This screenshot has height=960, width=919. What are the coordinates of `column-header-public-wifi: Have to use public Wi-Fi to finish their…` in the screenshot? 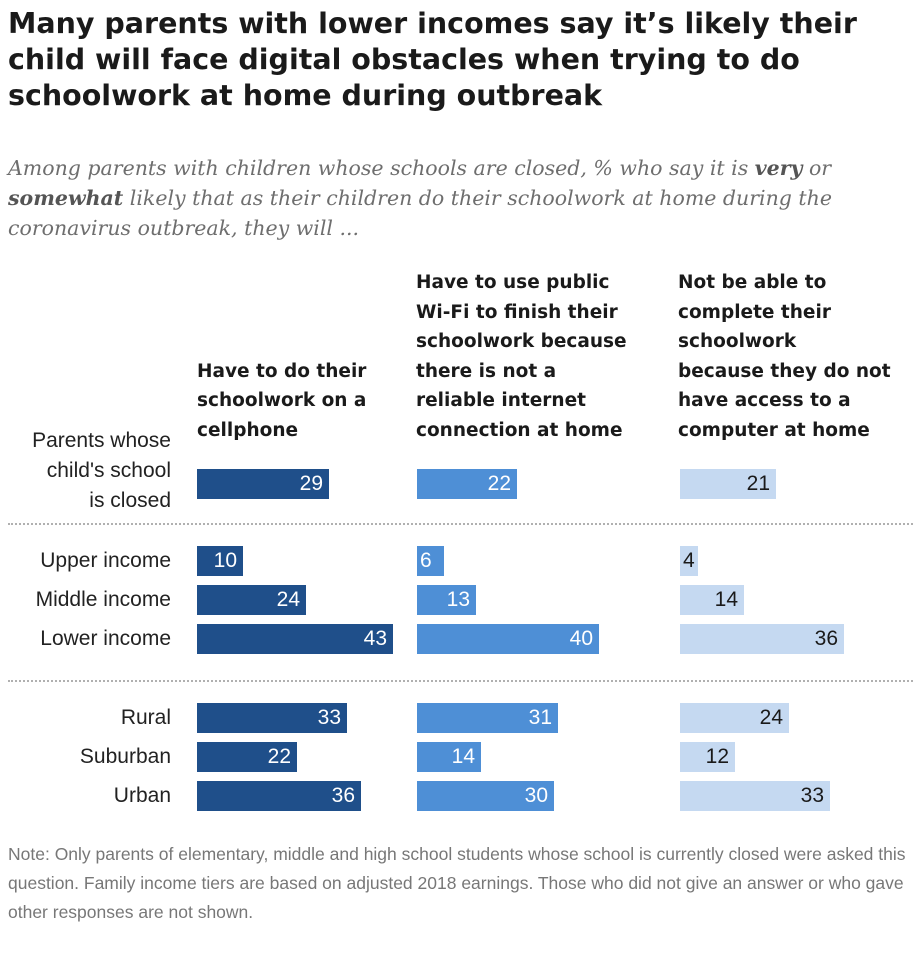 It's located at (521, 356).